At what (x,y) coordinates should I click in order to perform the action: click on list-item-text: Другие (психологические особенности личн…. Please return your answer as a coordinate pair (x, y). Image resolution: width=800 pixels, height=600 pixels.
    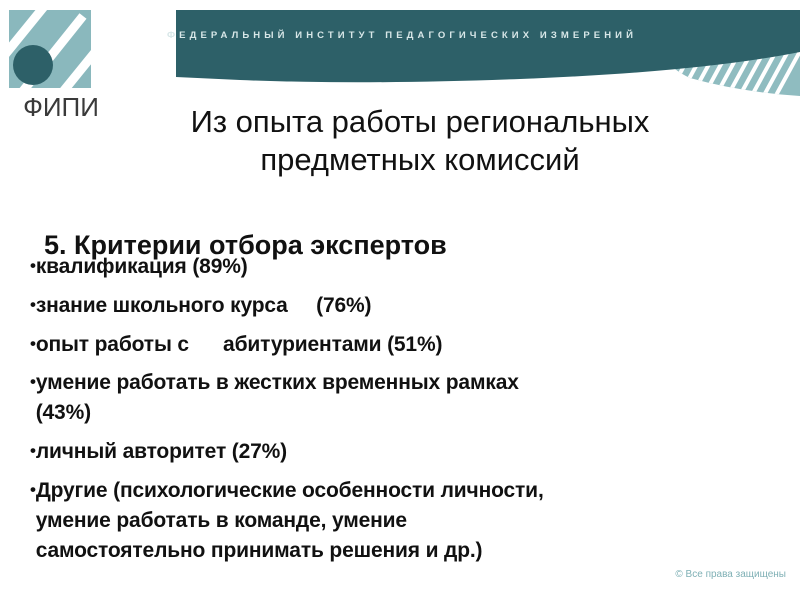
    Looking at the image, I should click on (289, 520).